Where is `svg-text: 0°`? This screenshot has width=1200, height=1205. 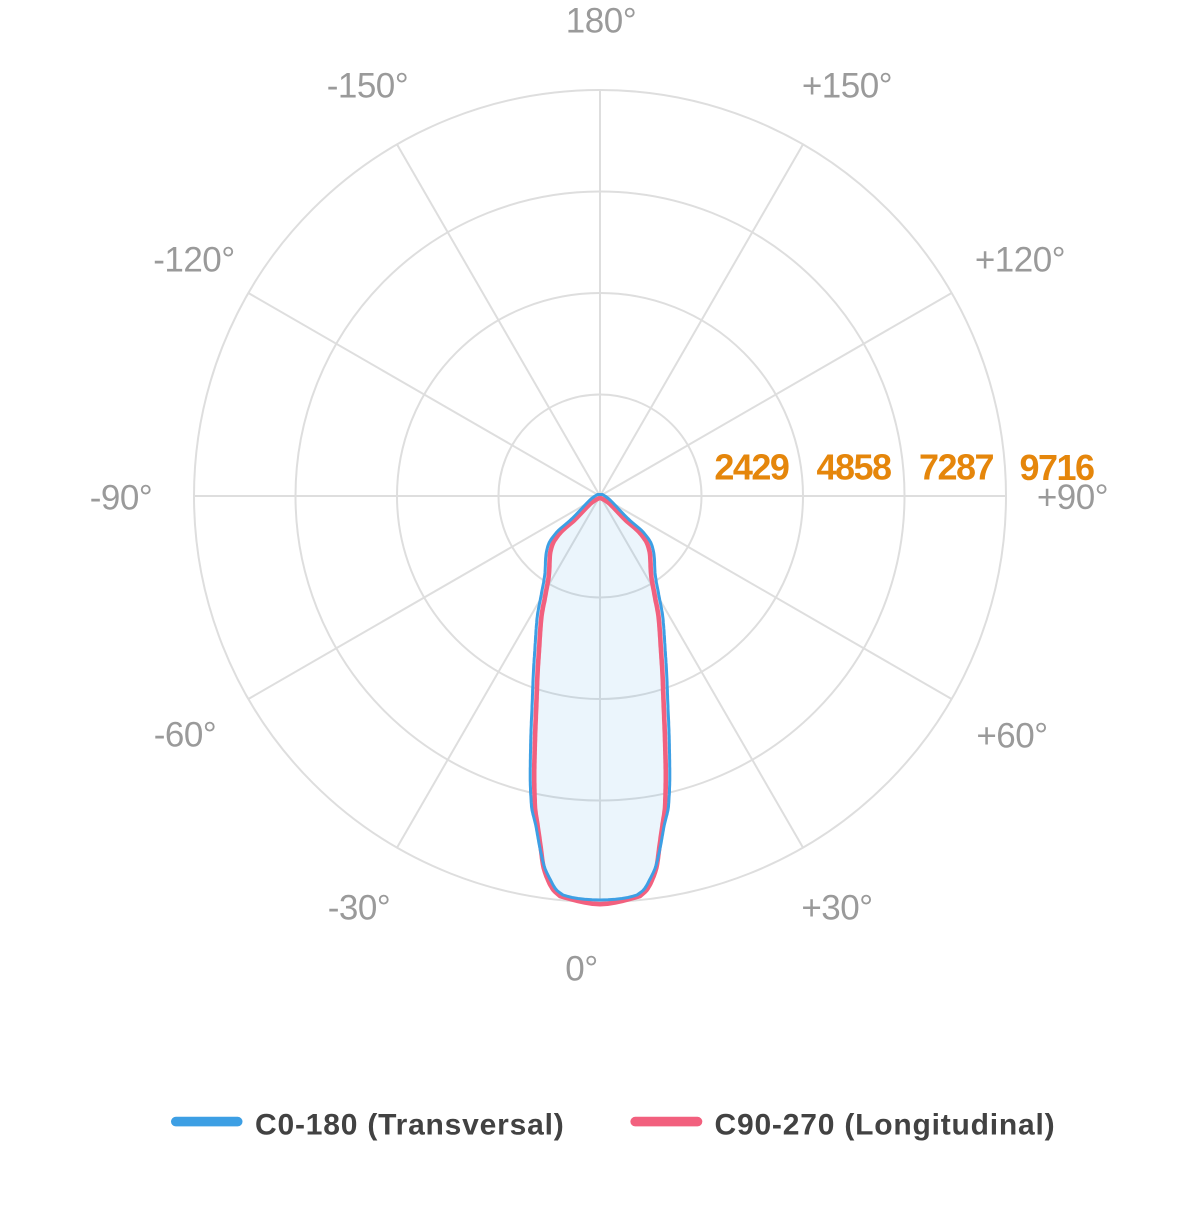
svg-text: 0° is located at coordinates (581, 969).